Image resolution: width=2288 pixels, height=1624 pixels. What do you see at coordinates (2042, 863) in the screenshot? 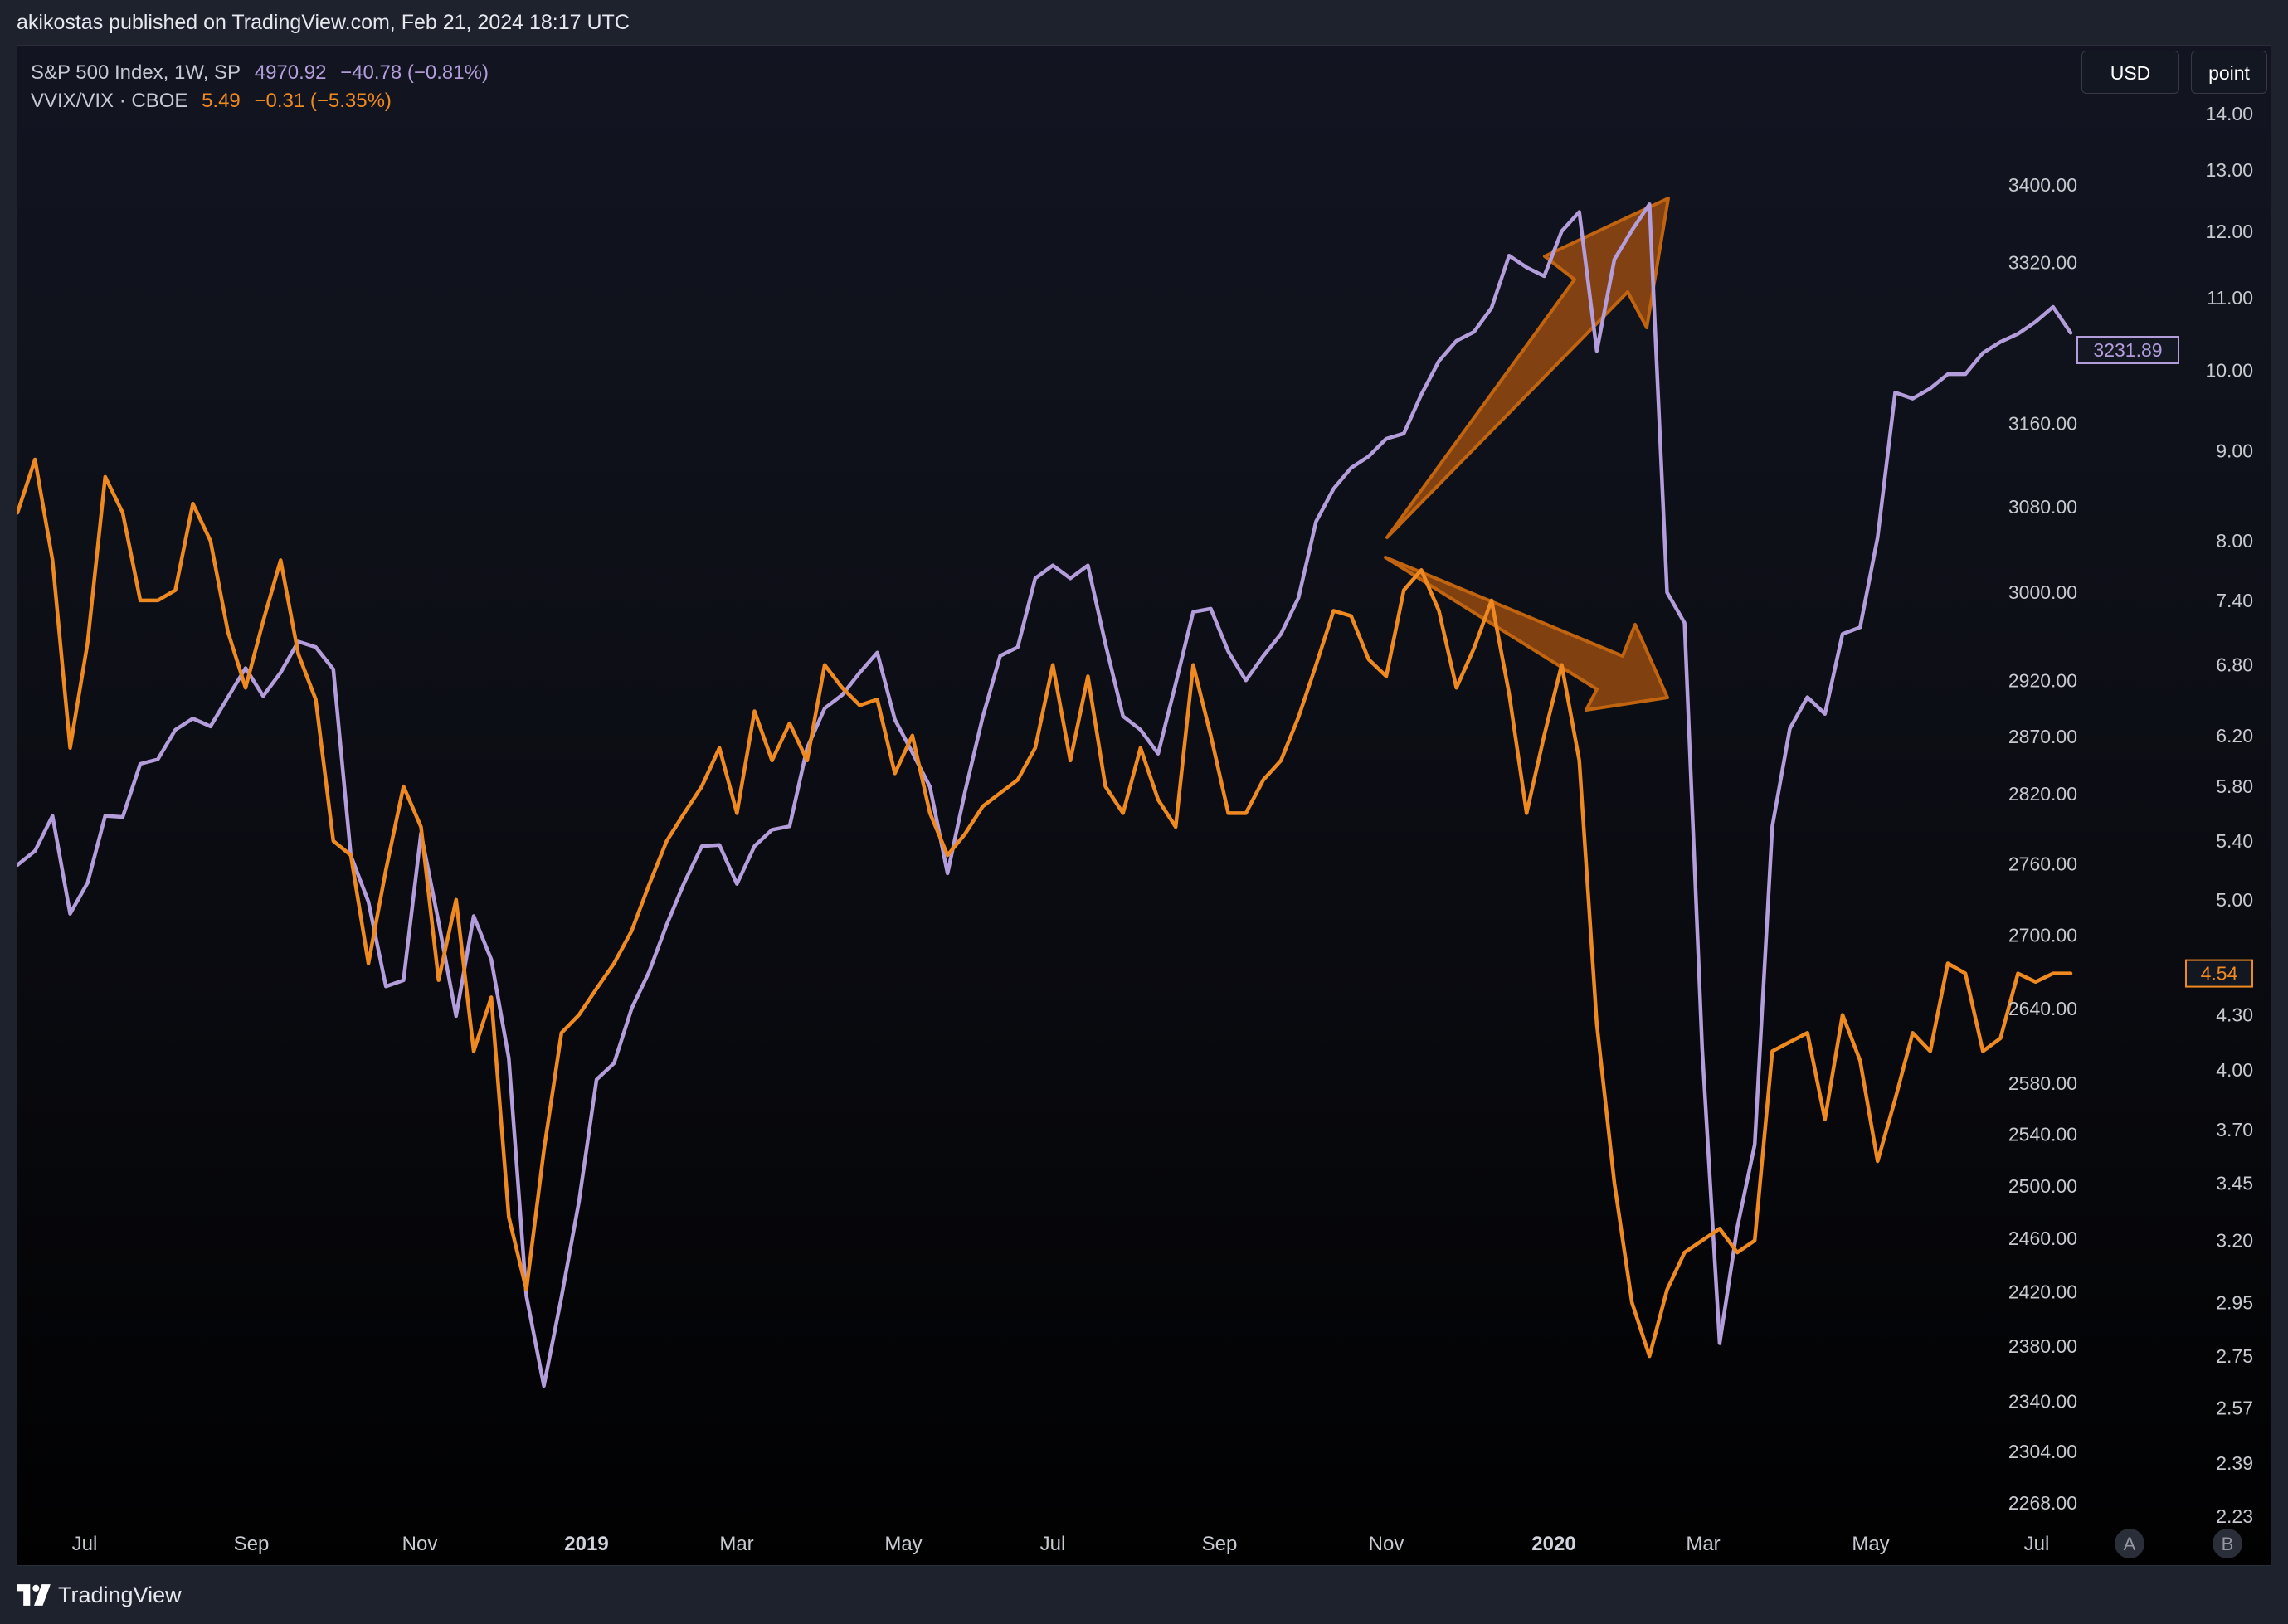
I see `sp500-axis-tick: 2760.00` at bounding box center [2042, 863].